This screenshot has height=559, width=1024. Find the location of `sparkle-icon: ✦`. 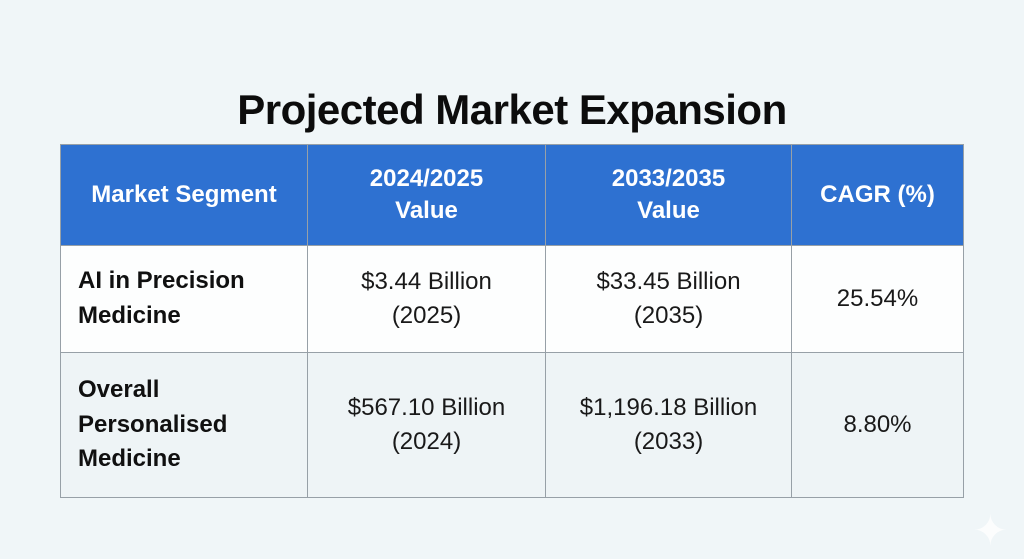

sparkle-icon: ✦ is located at coordinates (990, 530).